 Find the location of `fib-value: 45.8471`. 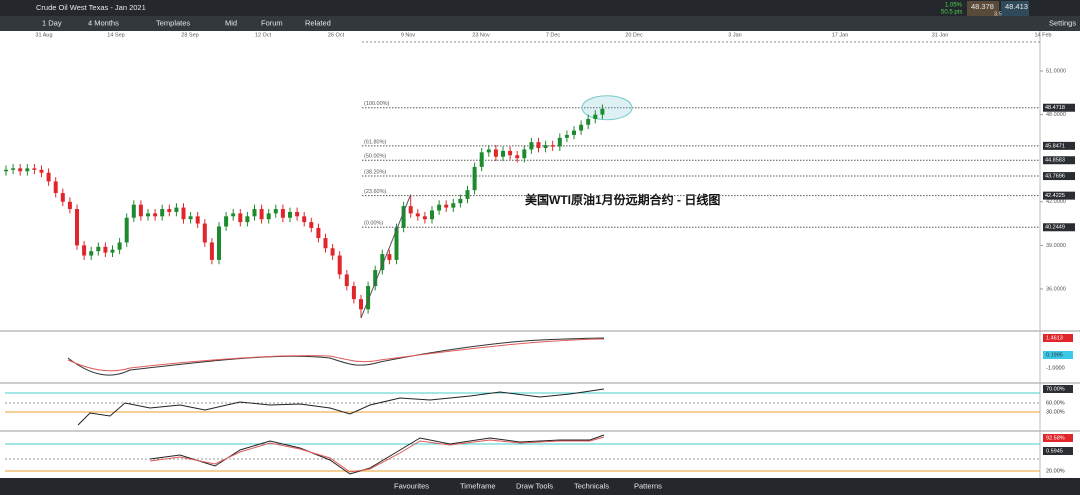

fib-value: 45.8471 is located at coordinates (1055, 146).